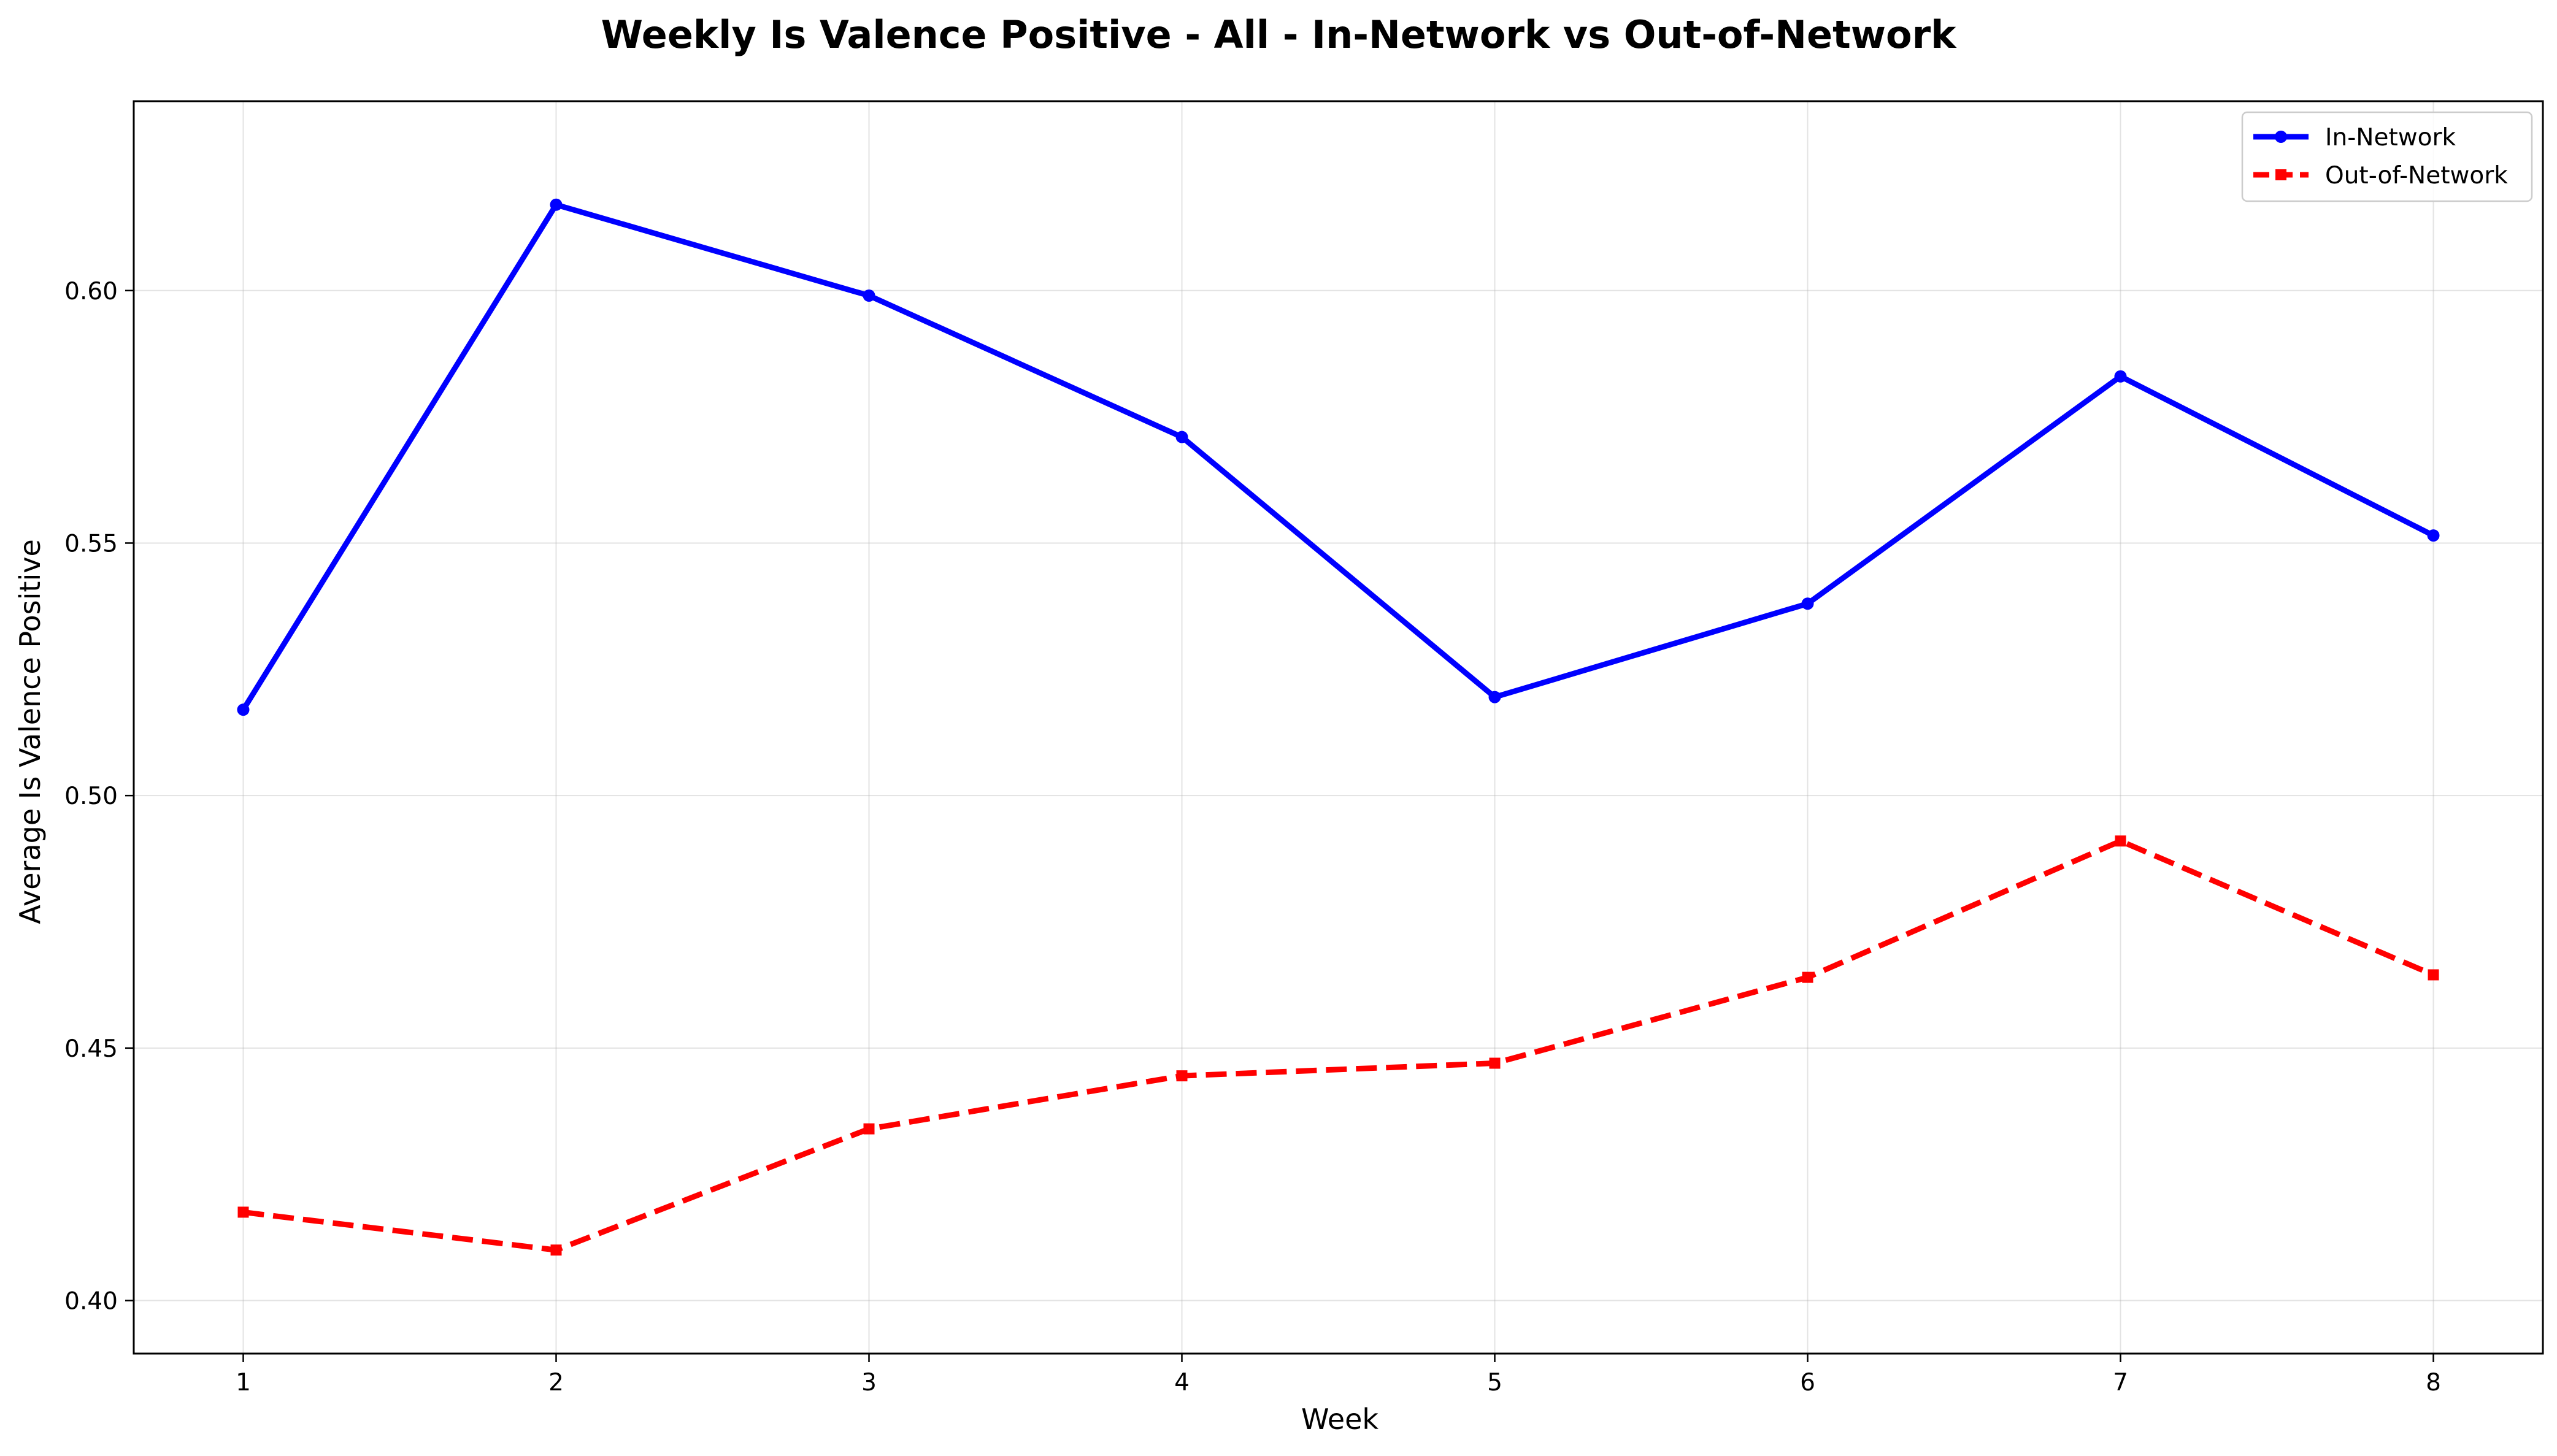 The image size is (2557, 1456). Describe the element at coordinates (2390, 137) in the screenshot. I see `legend-label: In-Network` at that location.